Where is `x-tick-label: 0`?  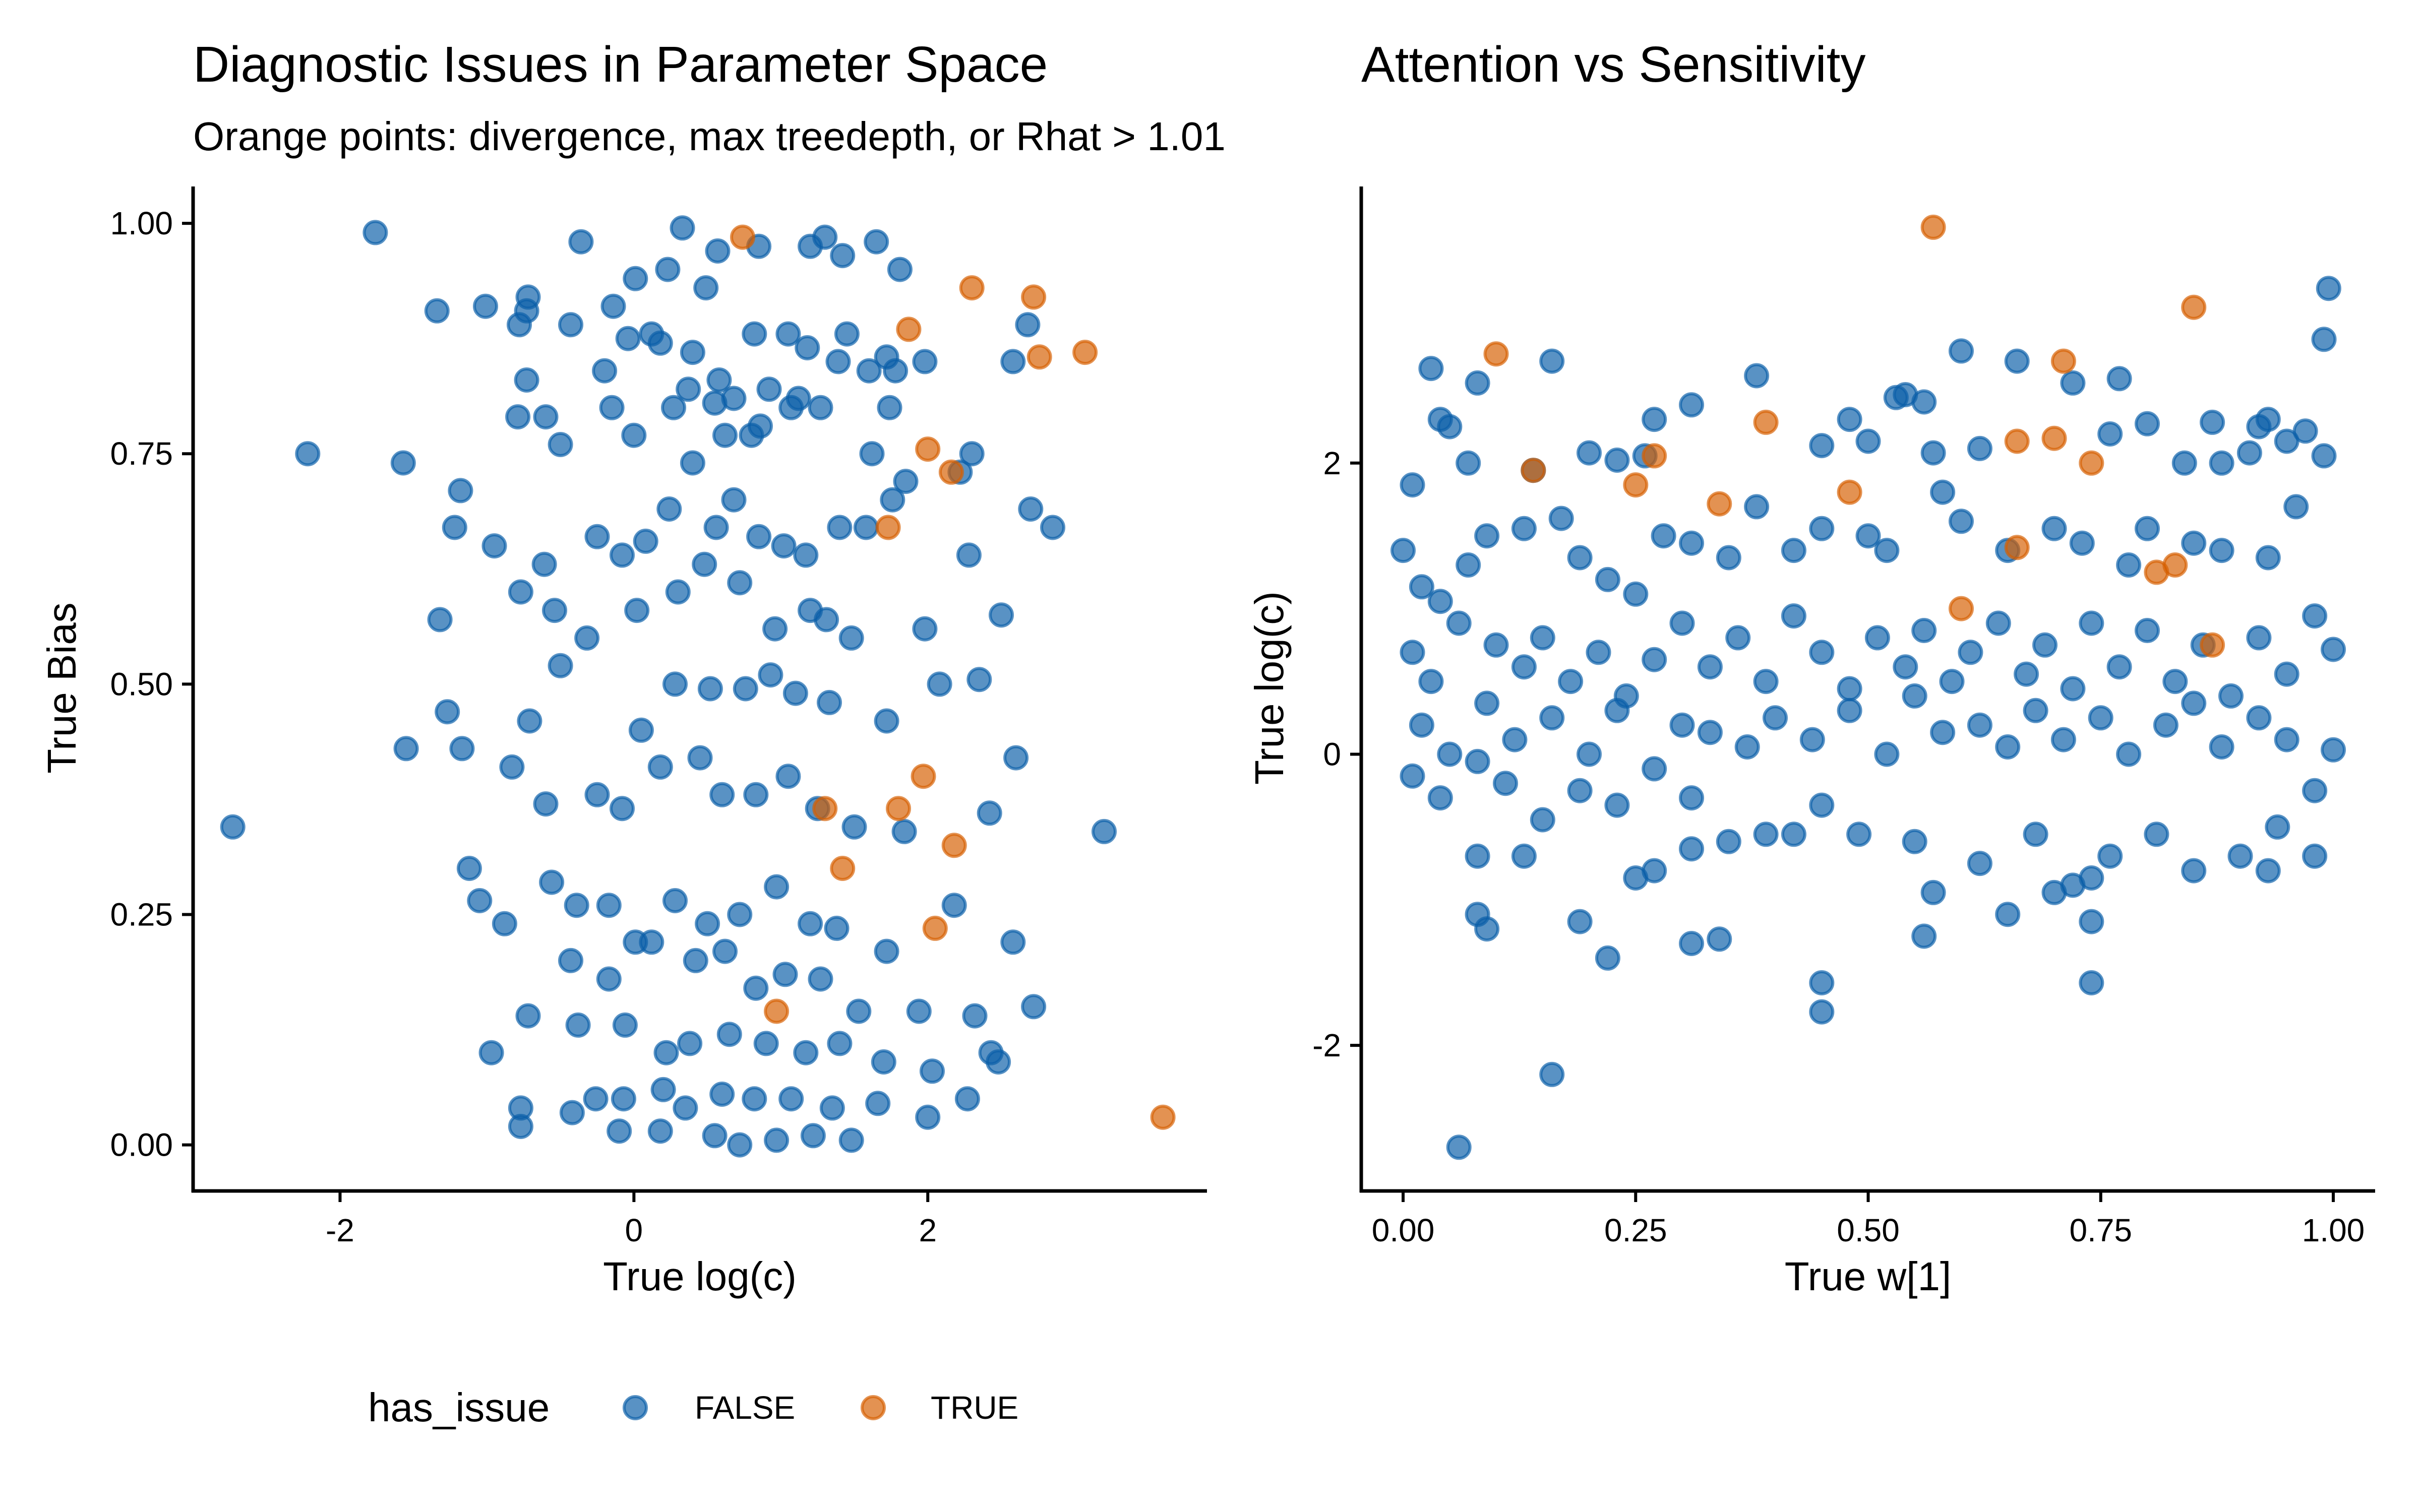
x-tick-label: 0 is located at coordinates (634, 1230).